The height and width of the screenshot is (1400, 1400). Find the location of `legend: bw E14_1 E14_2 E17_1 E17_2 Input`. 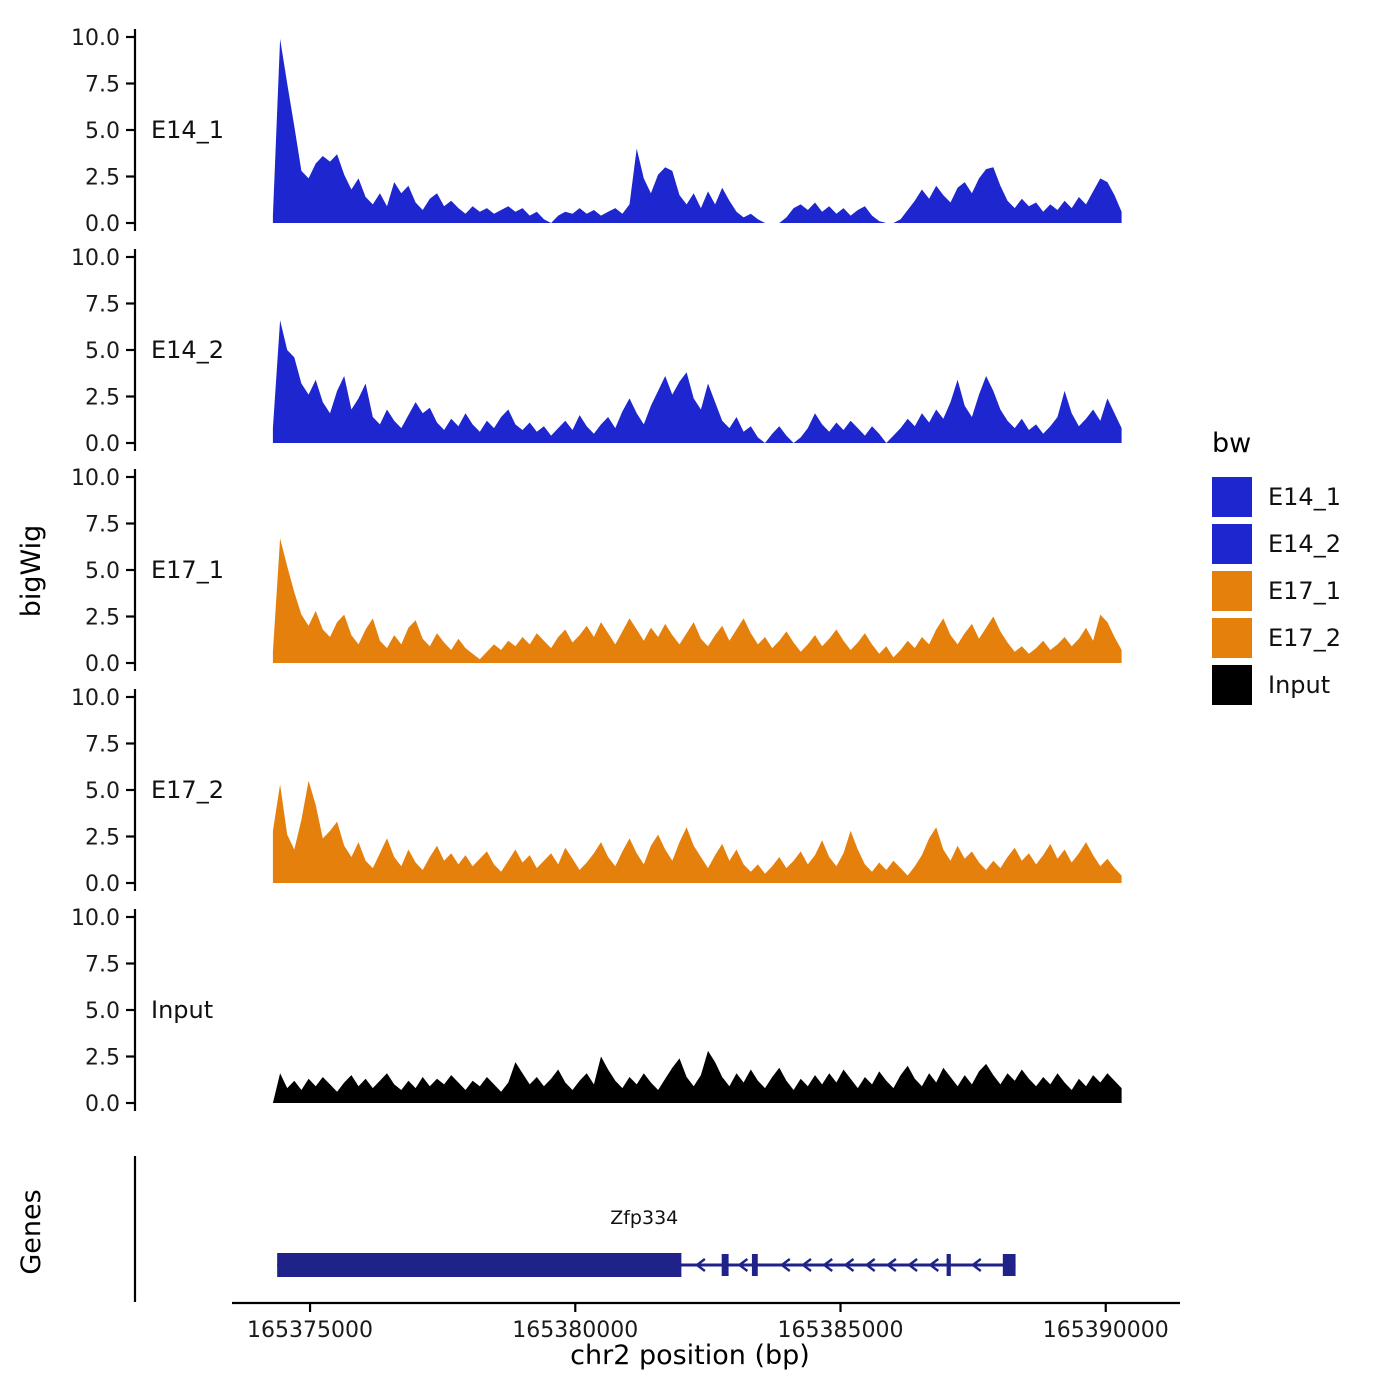

legend: bw E14_1 E14_2 E17_1 E17_2 Input is located at coordinates (1276, 570).